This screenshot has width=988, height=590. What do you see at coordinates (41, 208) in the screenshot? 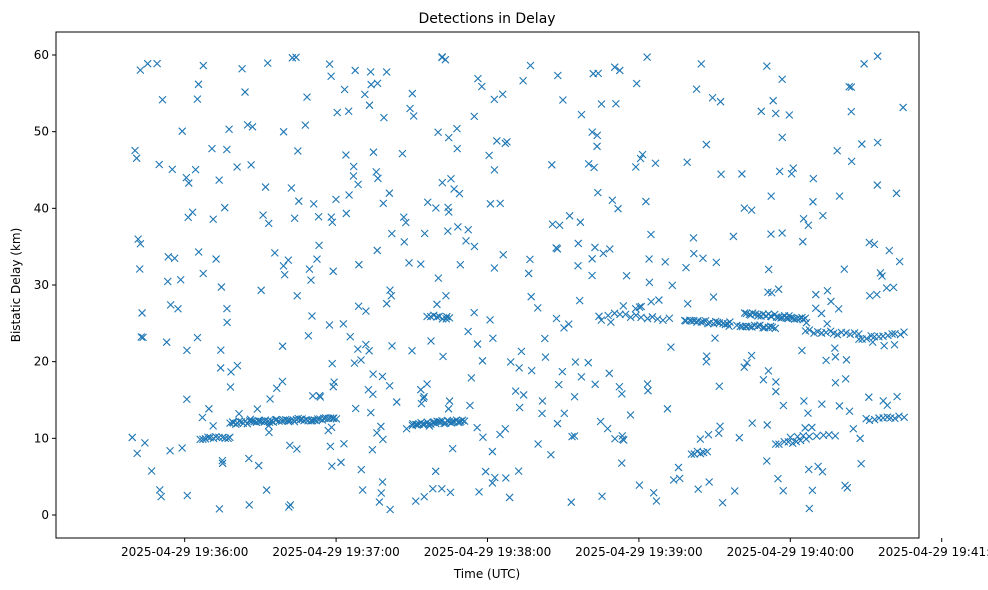
I see `y-tick-label: 40` at bounding box center [41, 208].